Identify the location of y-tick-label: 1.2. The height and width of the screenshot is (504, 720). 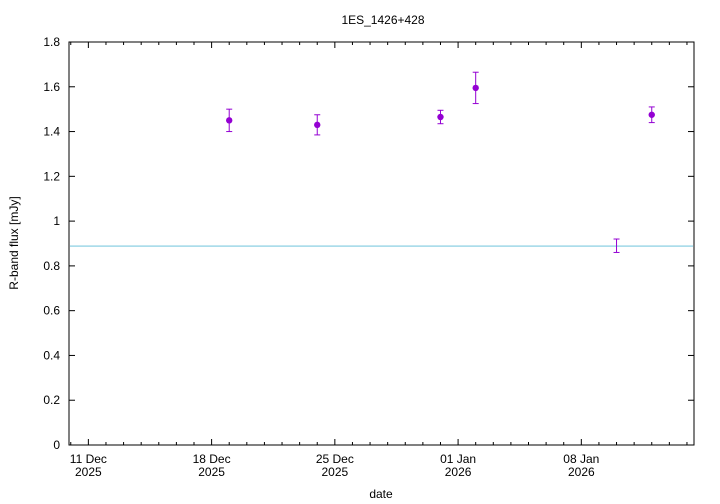
(51, 176).